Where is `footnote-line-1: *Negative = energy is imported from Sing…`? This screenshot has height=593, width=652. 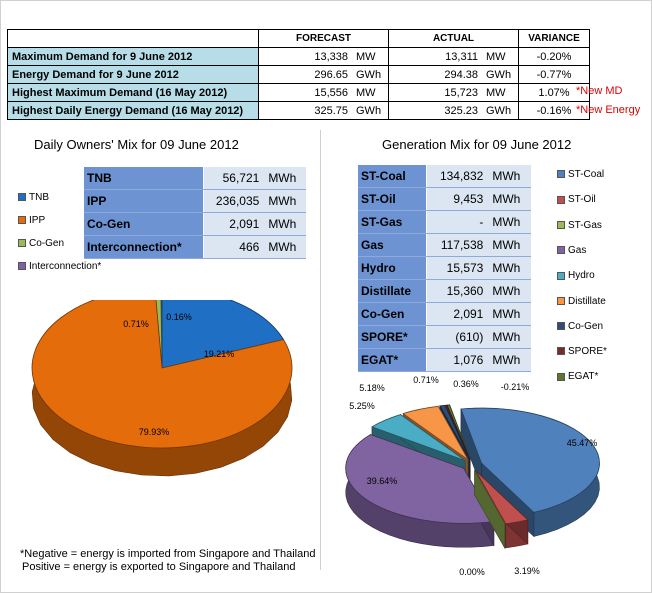
footnote-line-1: *Negative = energy is imported from Sing… is located at coordinates (168, 554).